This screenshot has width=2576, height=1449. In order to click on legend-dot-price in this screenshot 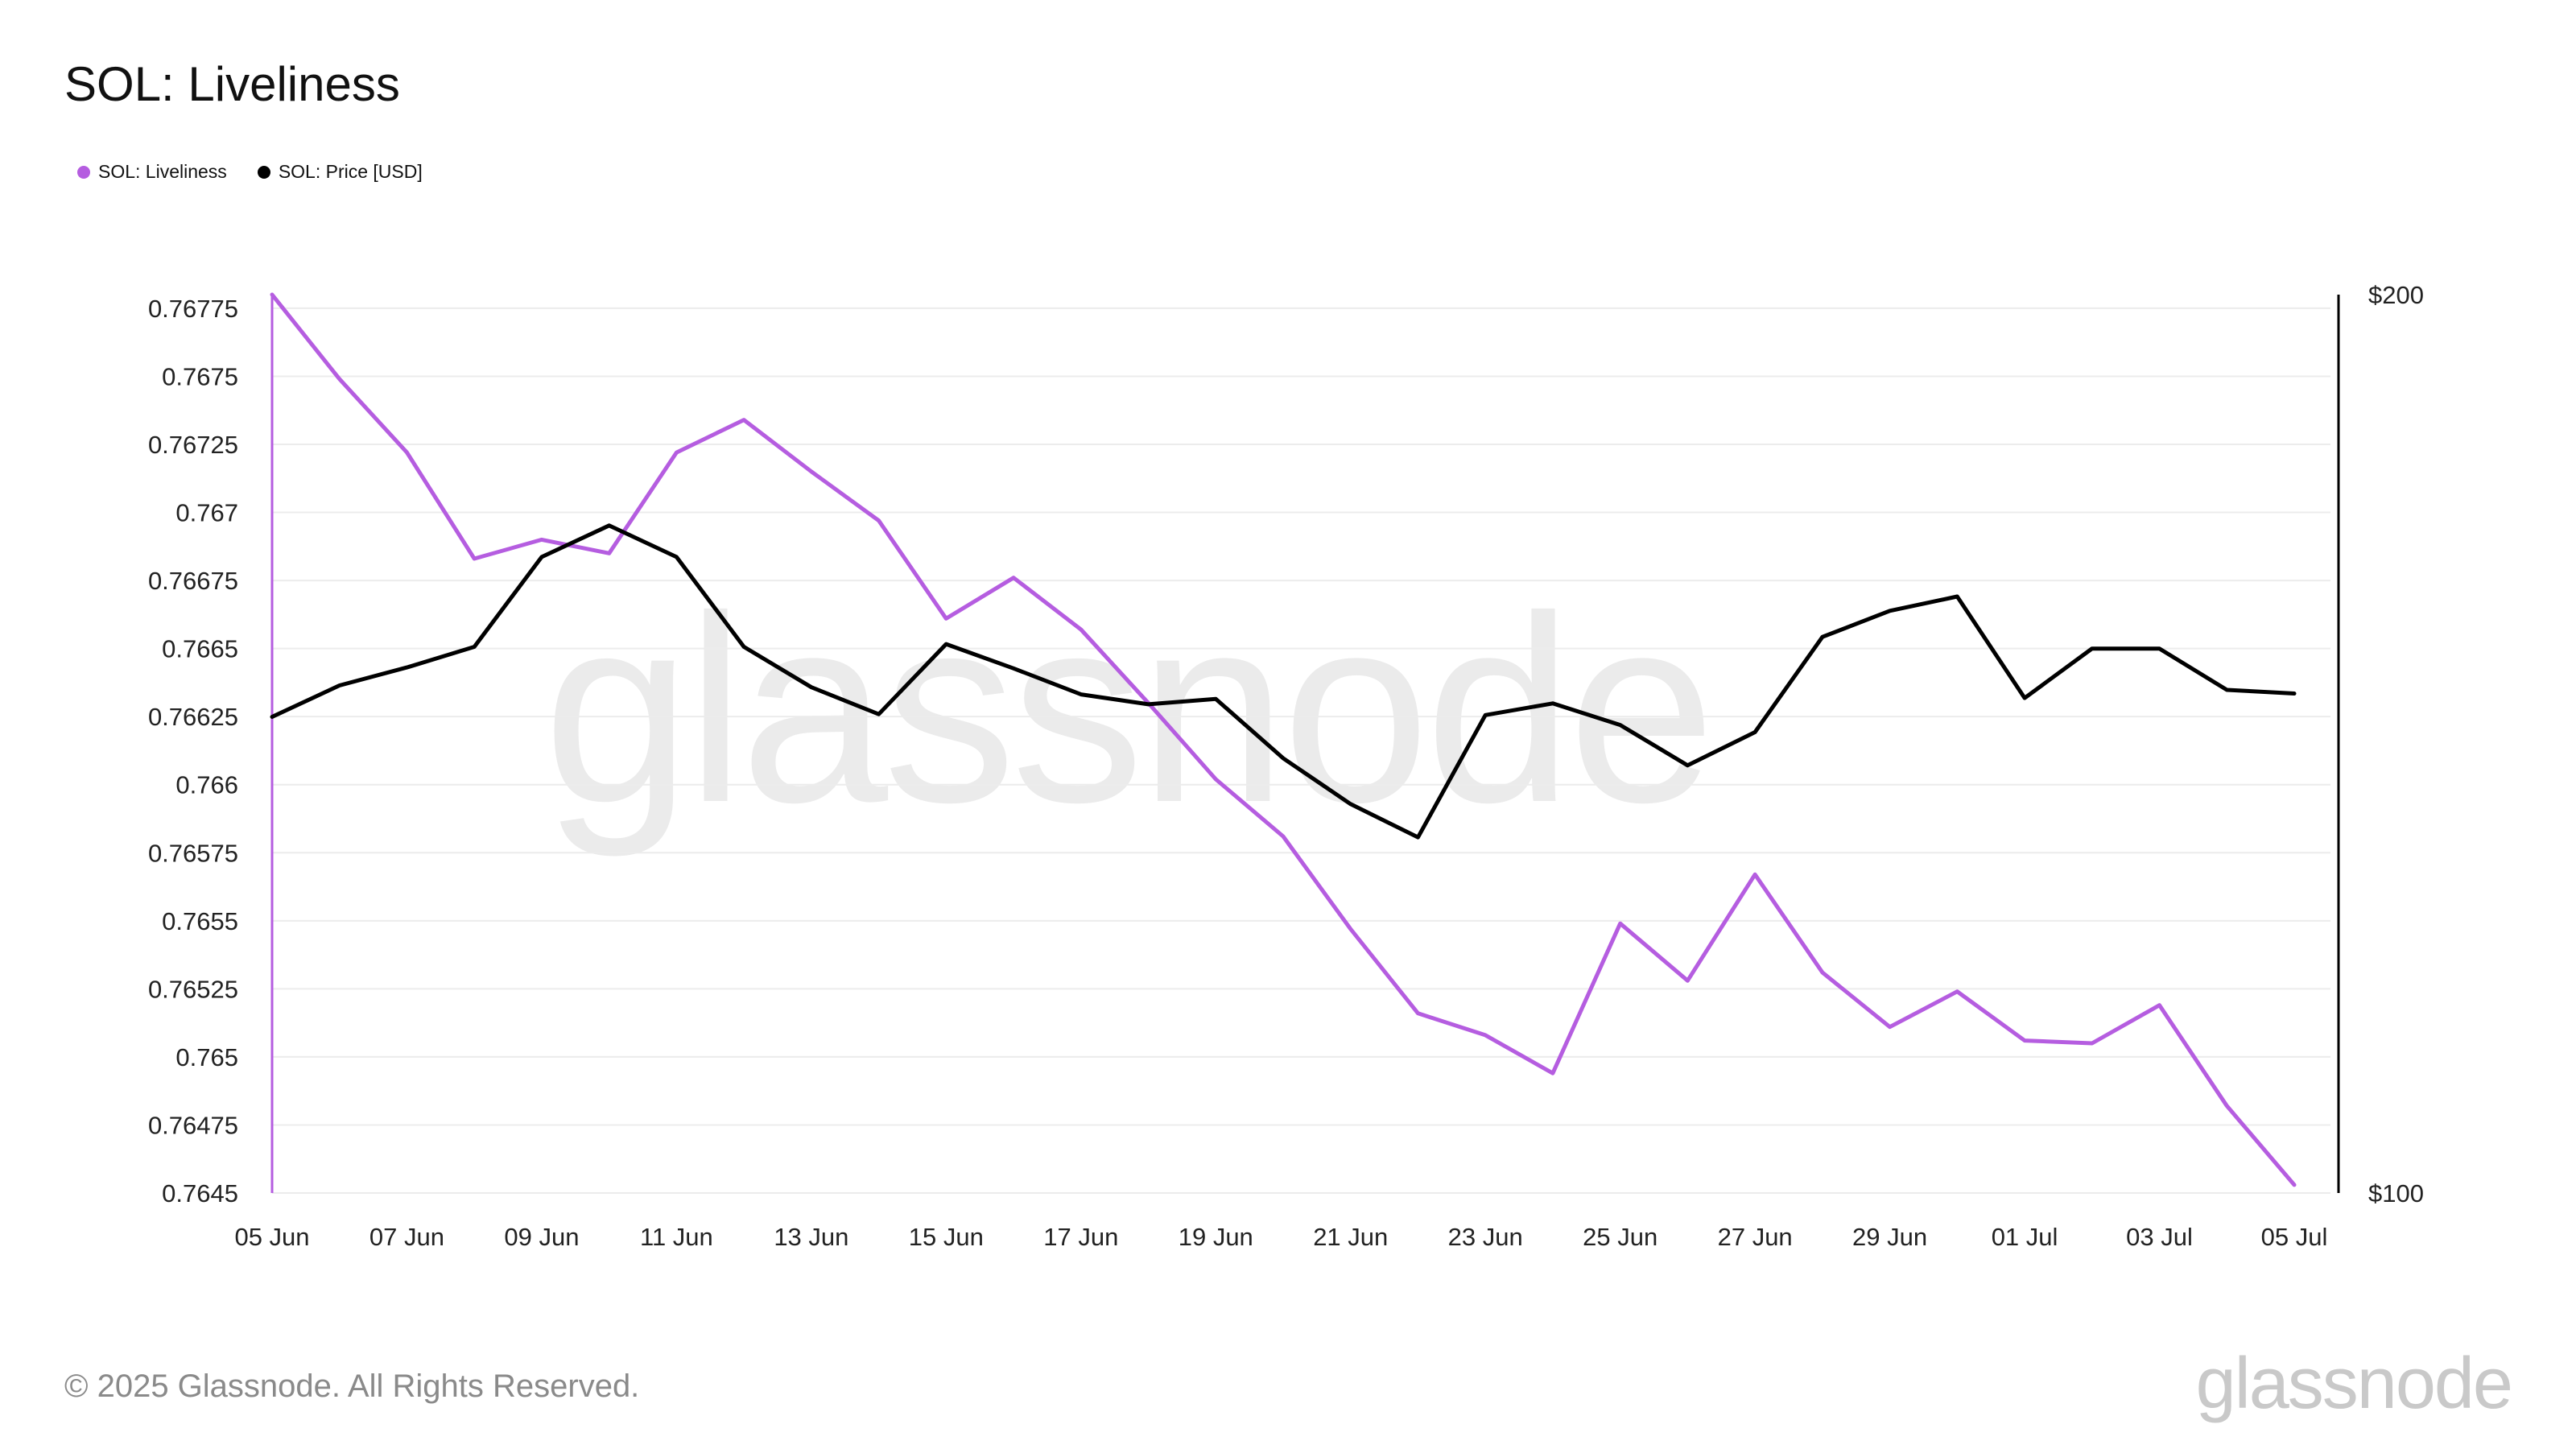, I will do `click(263, 172)`.